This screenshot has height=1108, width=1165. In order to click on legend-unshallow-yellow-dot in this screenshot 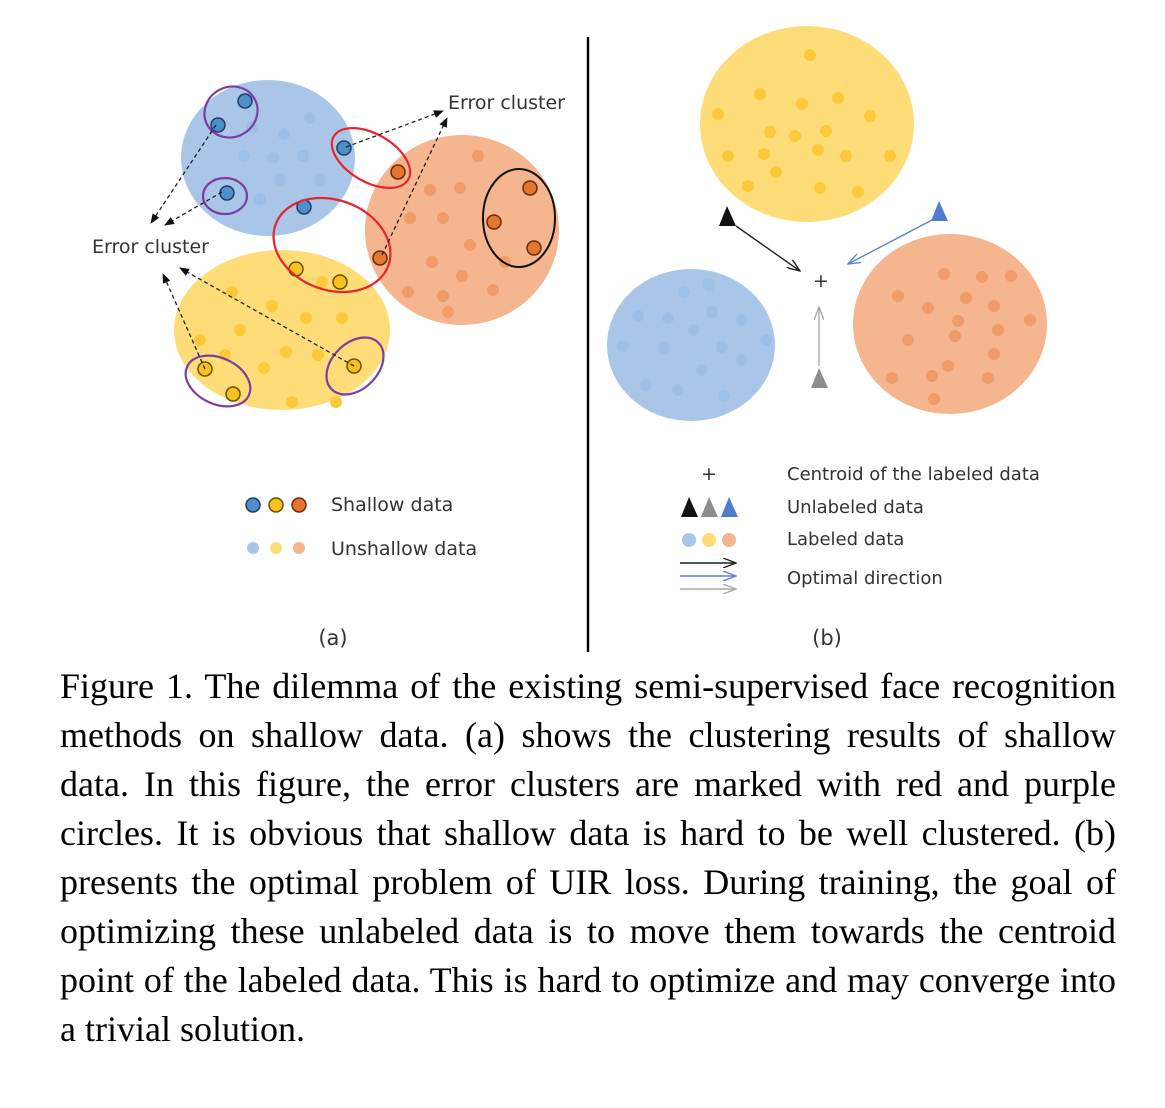, I will do `click(276, 548)`.